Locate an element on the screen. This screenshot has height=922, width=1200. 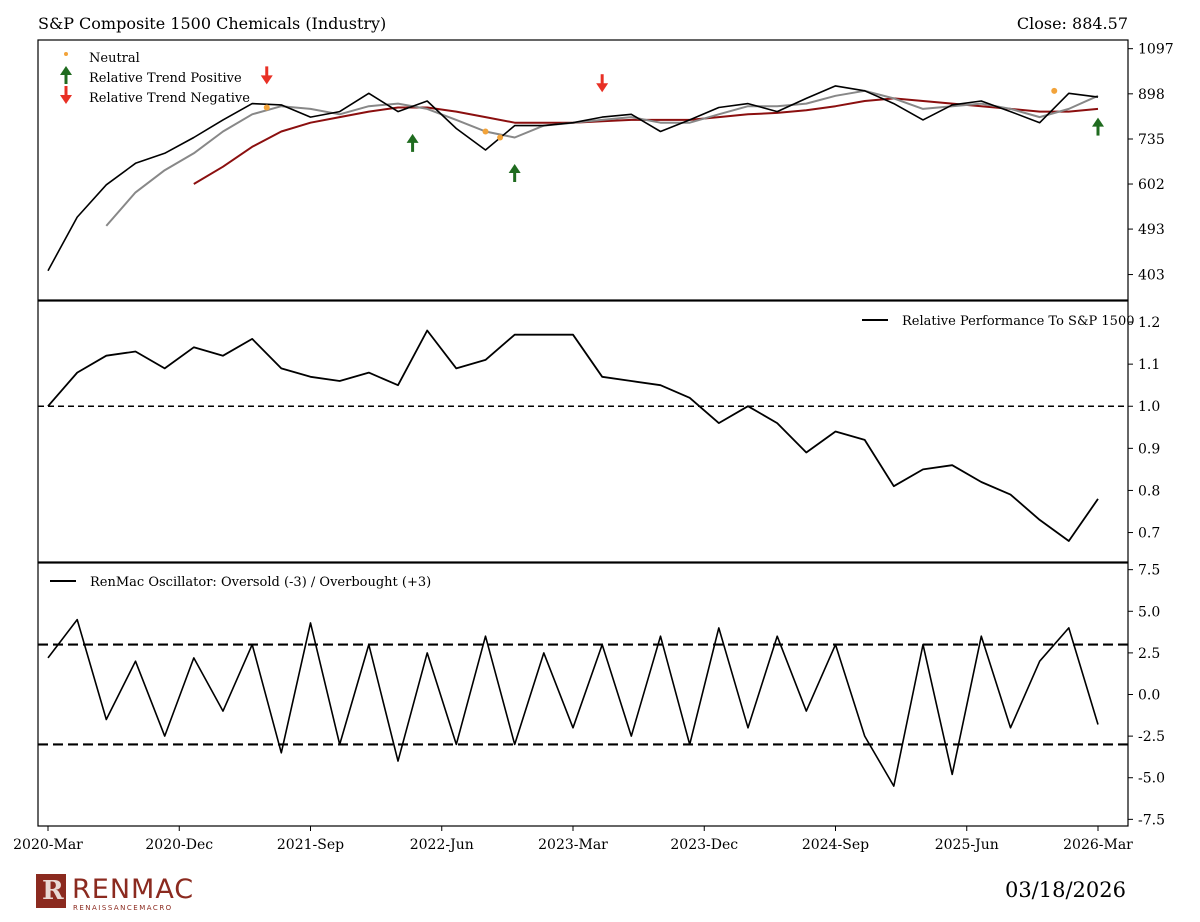
y-tick-label: 493 is located at coordinates (1151, 230).